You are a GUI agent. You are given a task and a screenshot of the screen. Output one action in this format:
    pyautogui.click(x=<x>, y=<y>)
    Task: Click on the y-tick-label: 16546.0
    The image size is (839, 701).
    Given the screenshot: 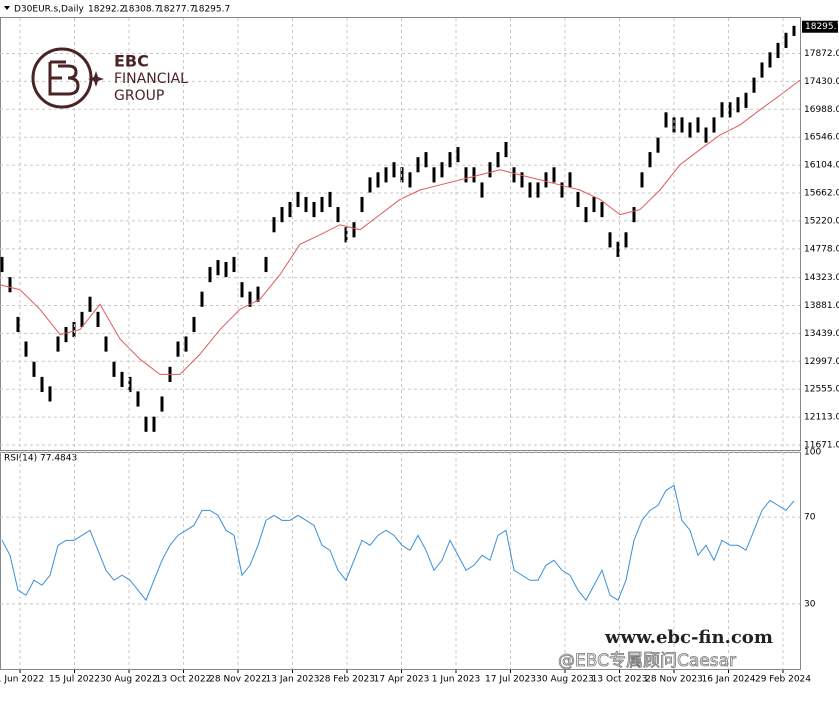 What is the action you would take?
    pyautogui.click(x=821, y=138)
    